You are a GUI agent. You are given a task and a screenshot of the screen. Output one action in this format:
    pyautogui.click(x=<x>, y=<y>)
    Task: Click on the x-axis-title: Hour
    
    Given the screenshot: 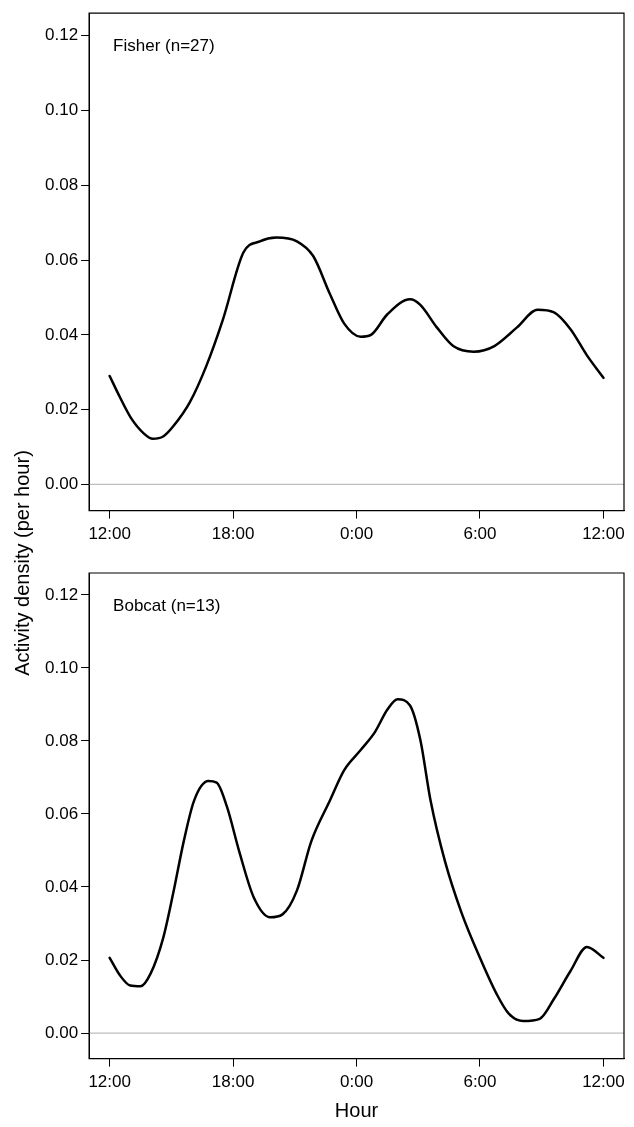 What is the action you would take?
    pyautogui.click(x=356, y=1109)
    